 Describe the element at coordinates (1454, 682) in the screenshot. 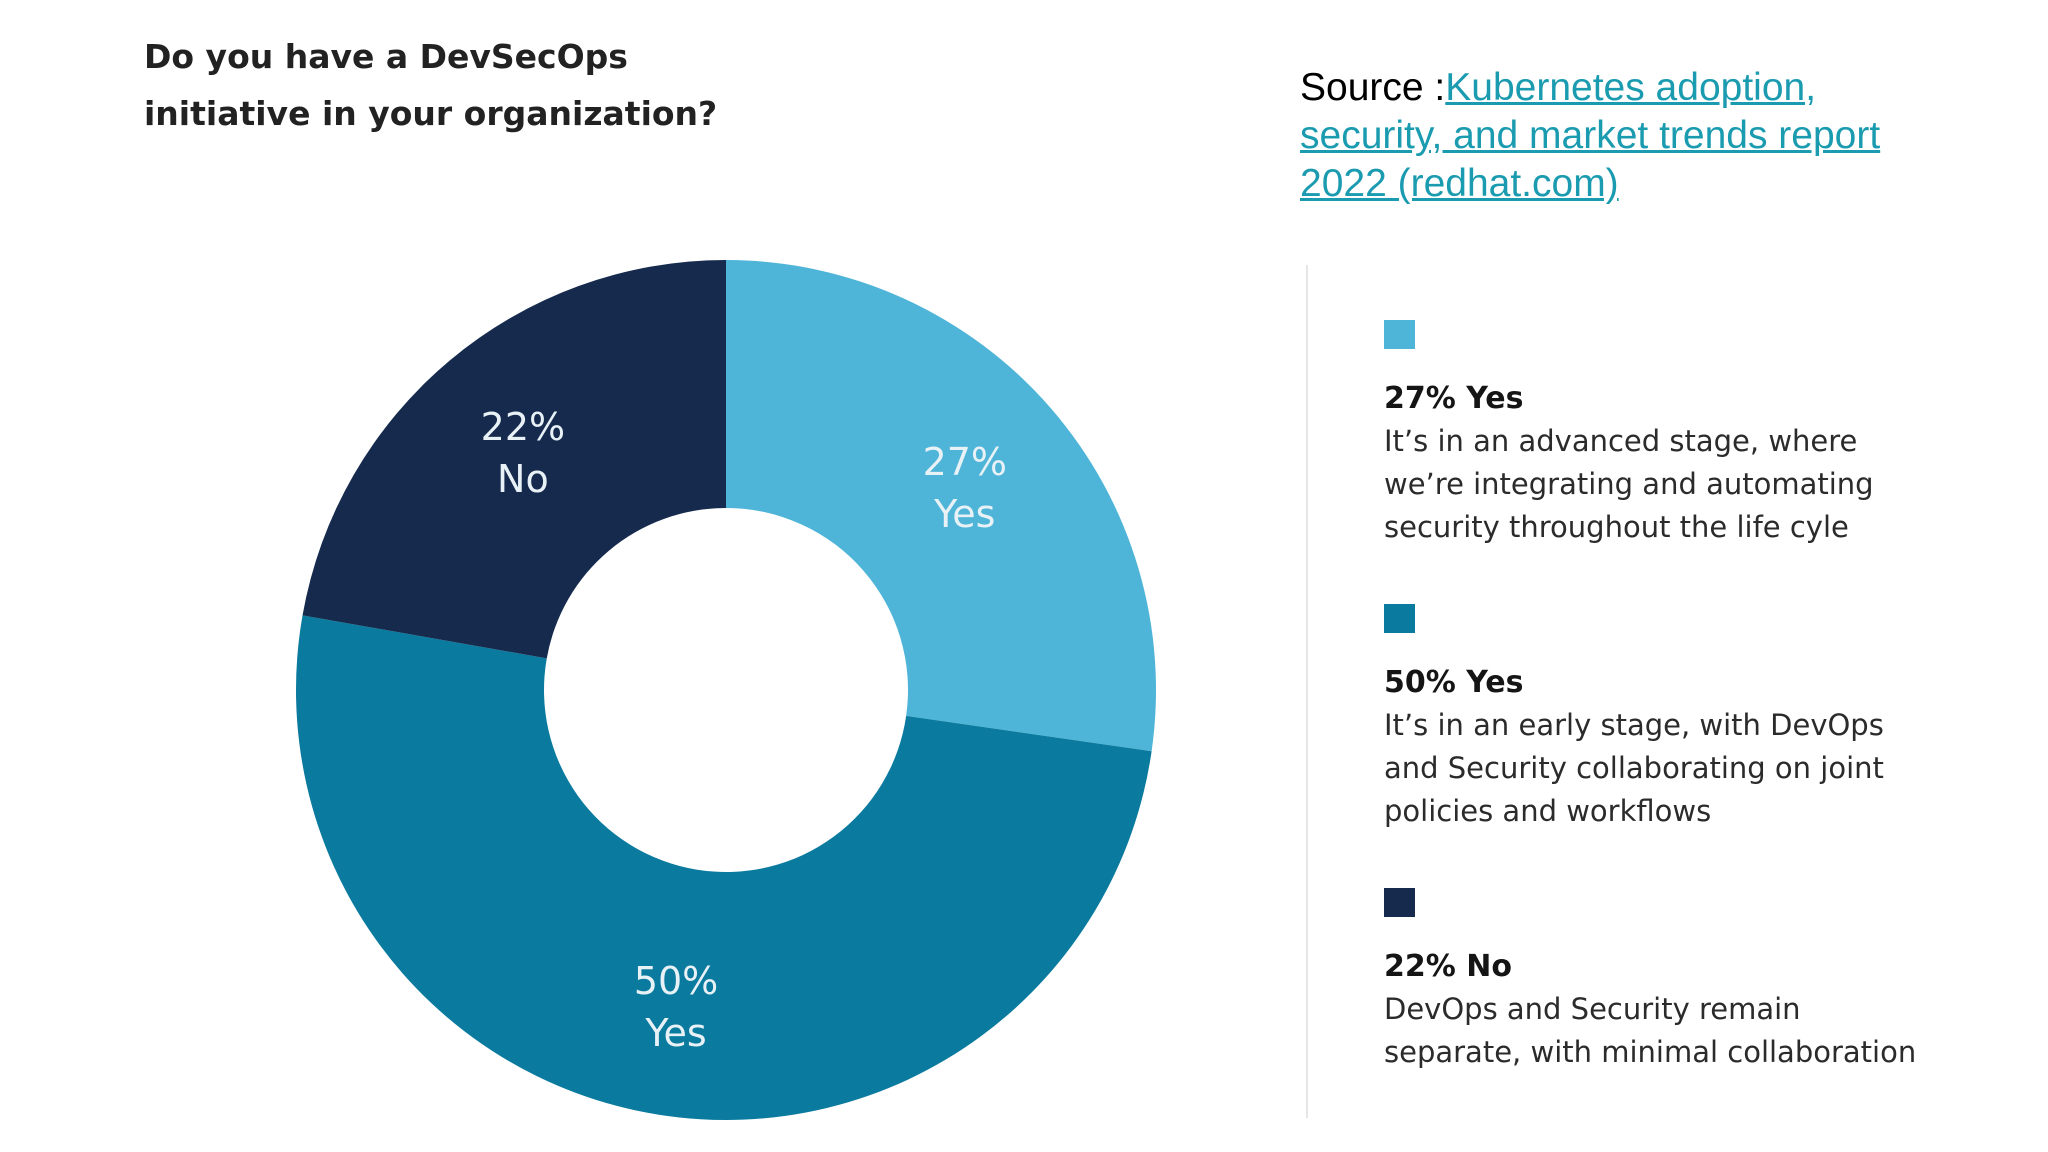

I see `legend-title: 50% Yes` at that location.